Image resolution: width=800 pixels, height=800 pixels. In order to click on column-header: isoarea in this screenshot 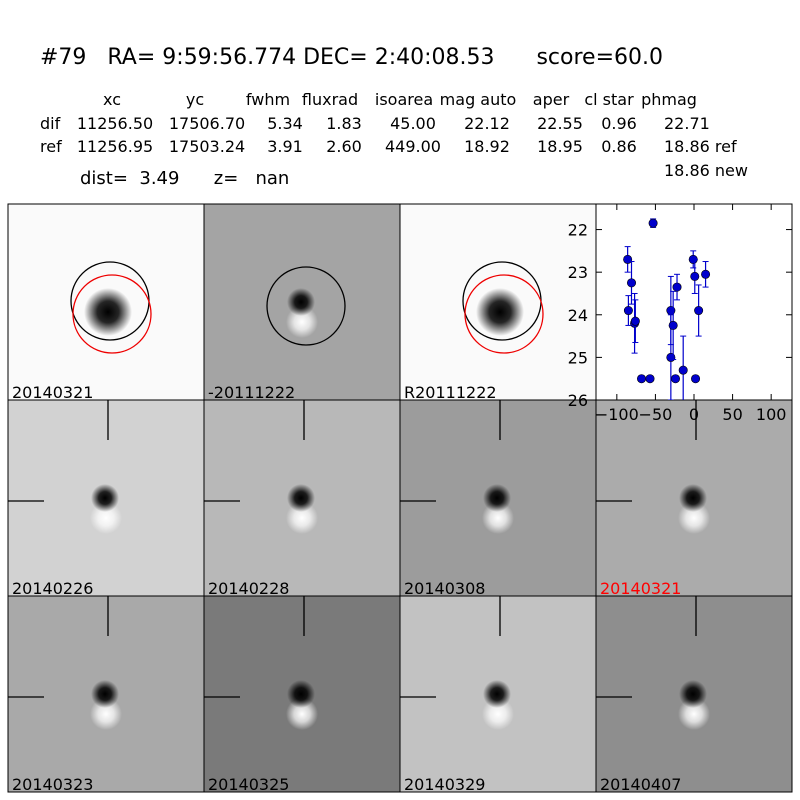, I will do `click(404, 99)`.